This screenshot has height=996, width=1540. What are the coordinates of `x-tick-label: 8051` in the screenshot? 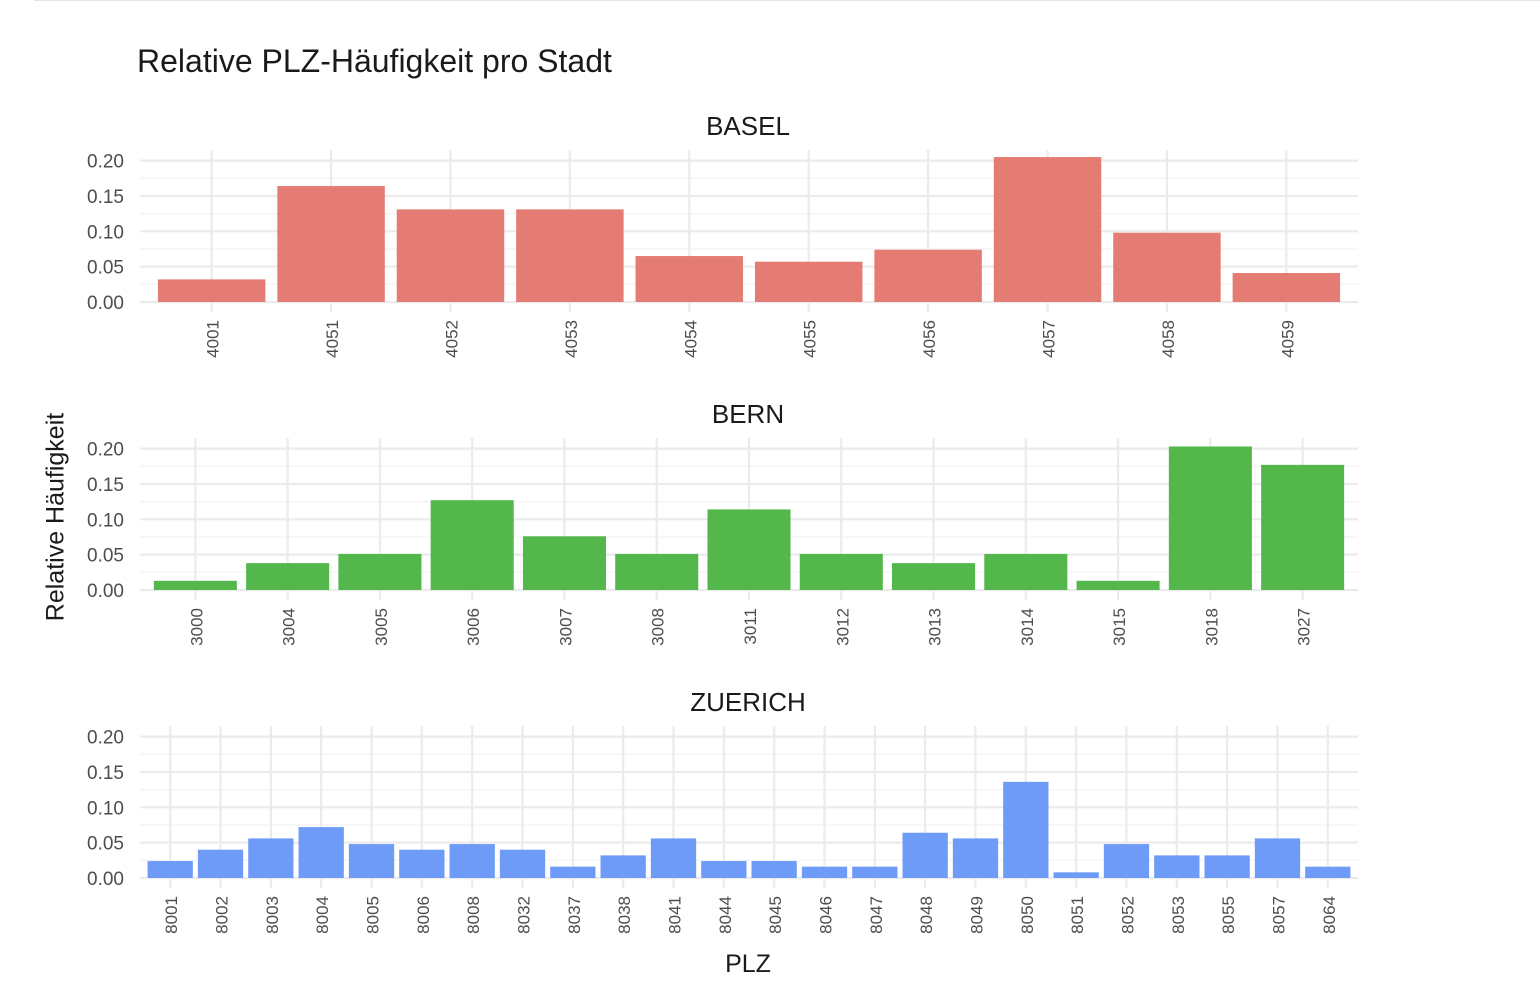 It's located at (1077, 915).